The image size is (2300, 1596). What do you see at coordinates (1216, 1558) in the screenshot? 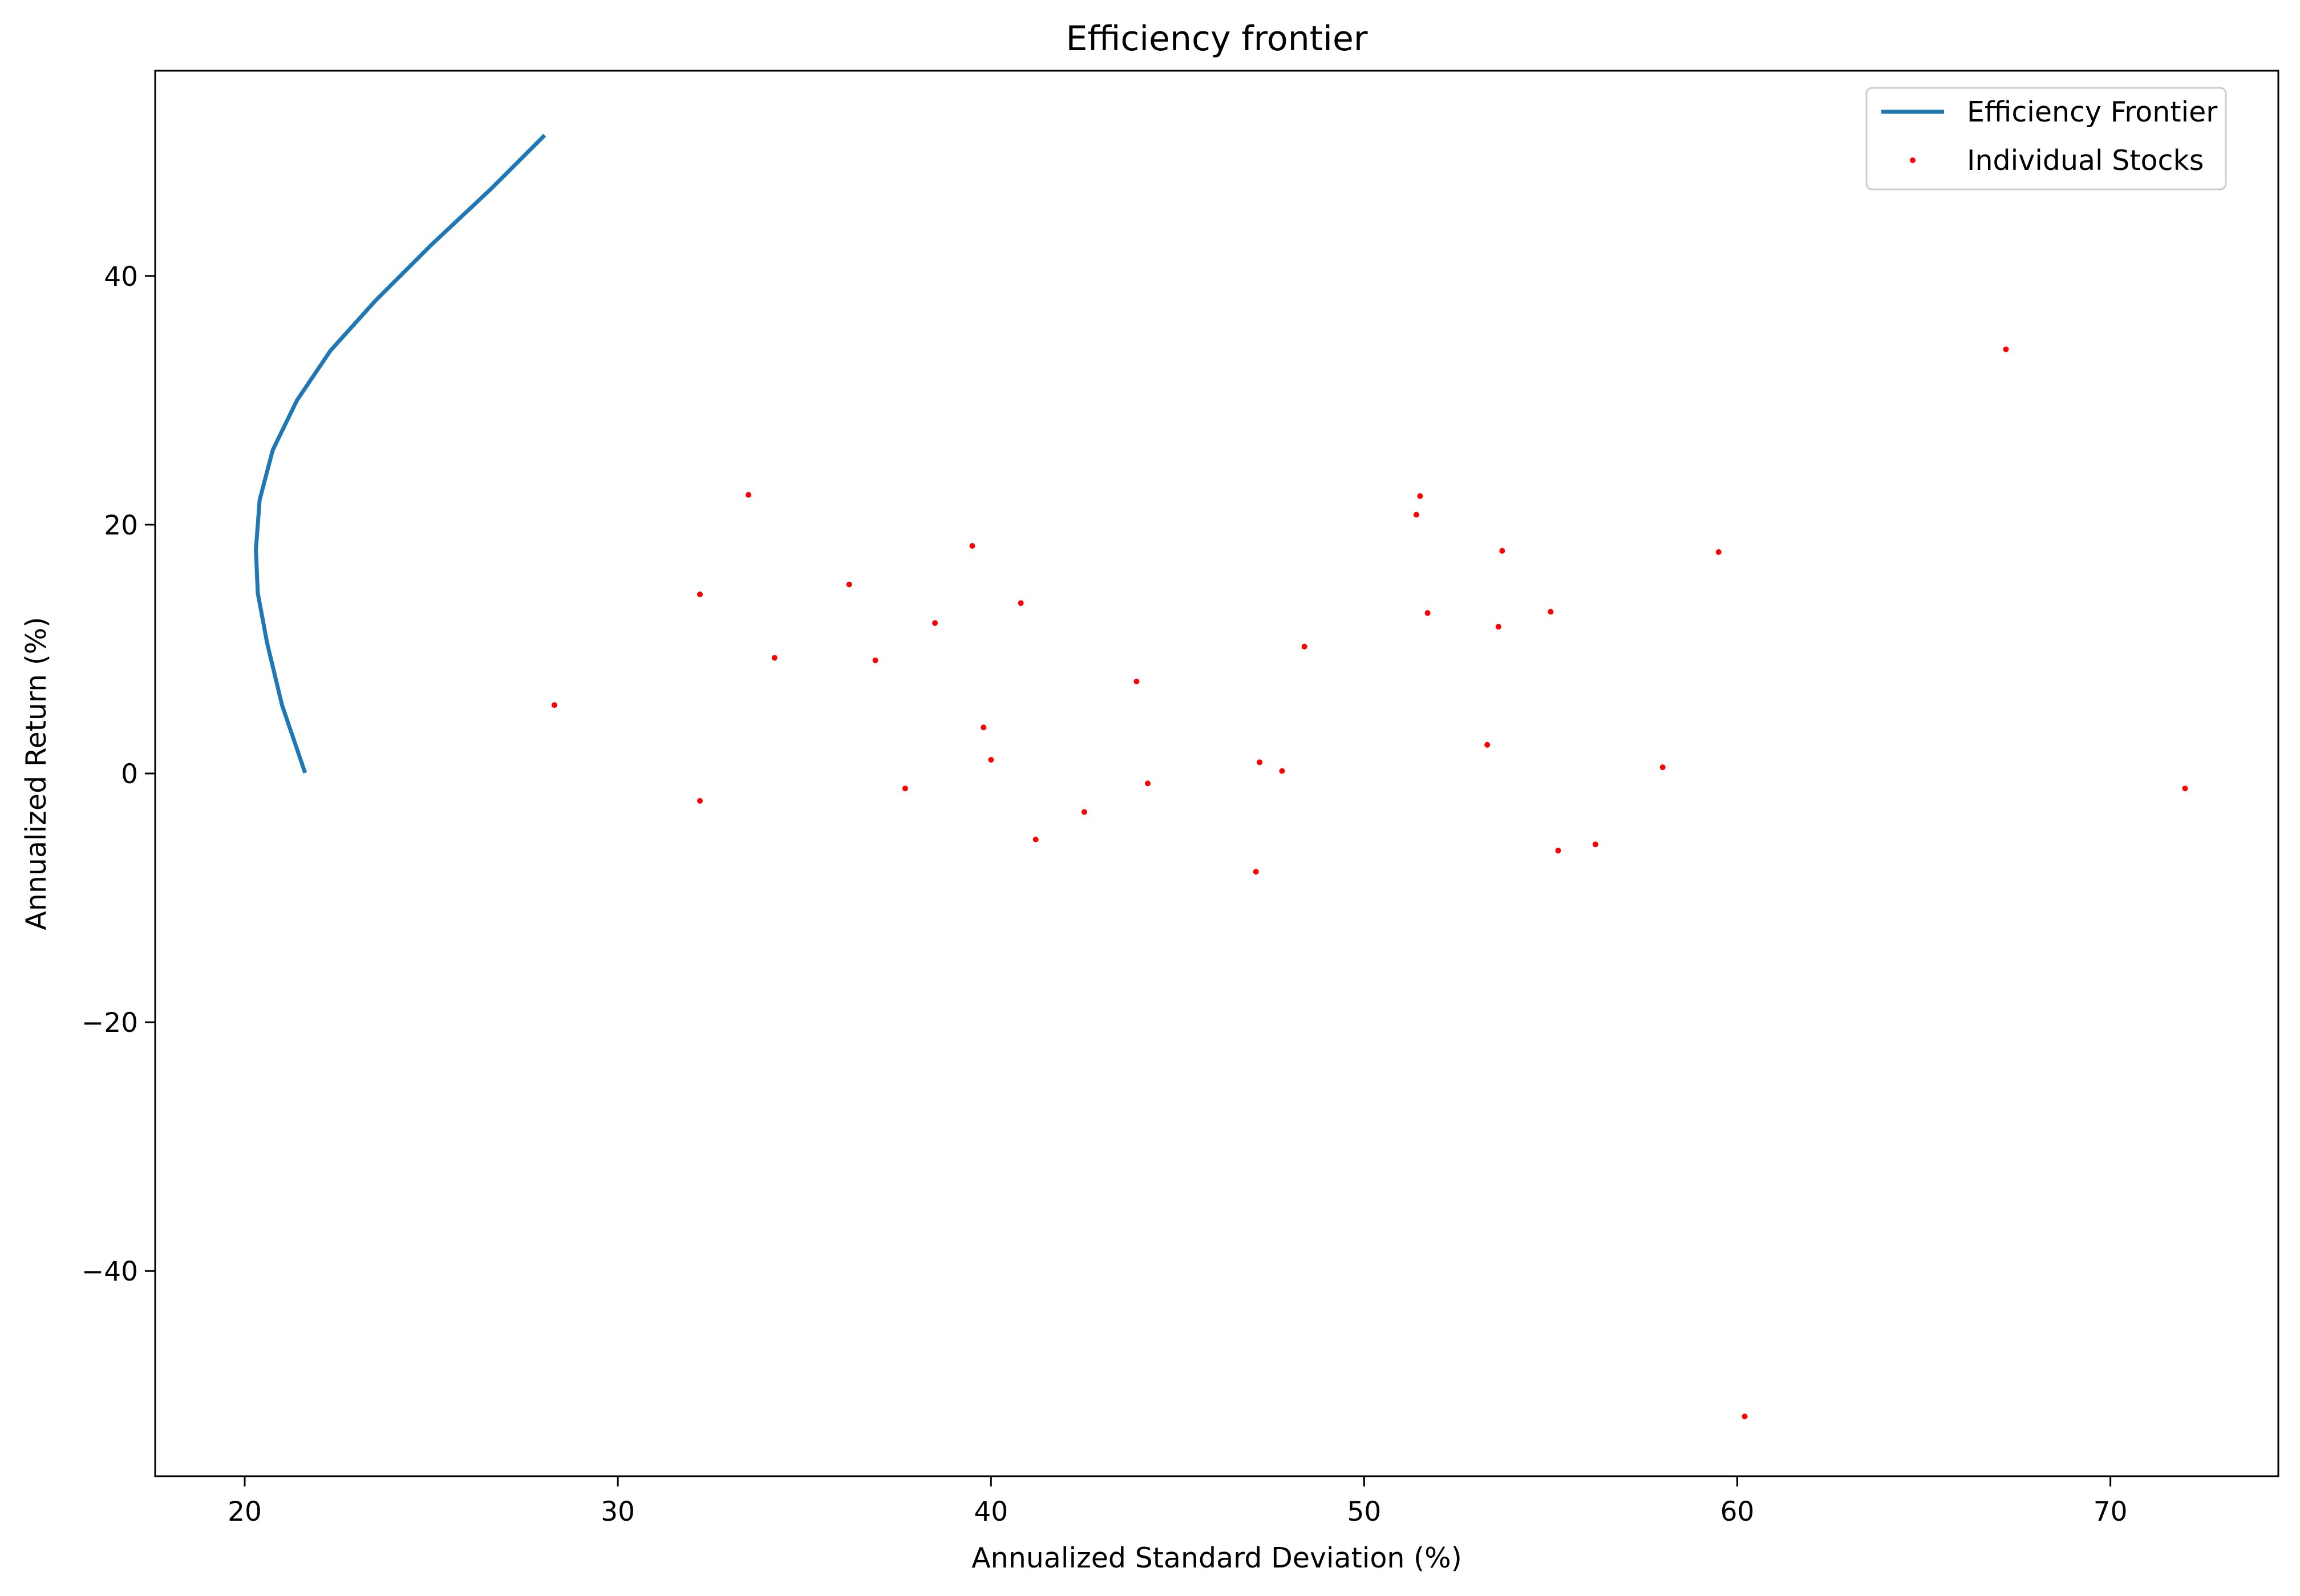
I see `x-axis-label: Annualized Standard Deviation (%)` at bounding box center [1216, 1558].